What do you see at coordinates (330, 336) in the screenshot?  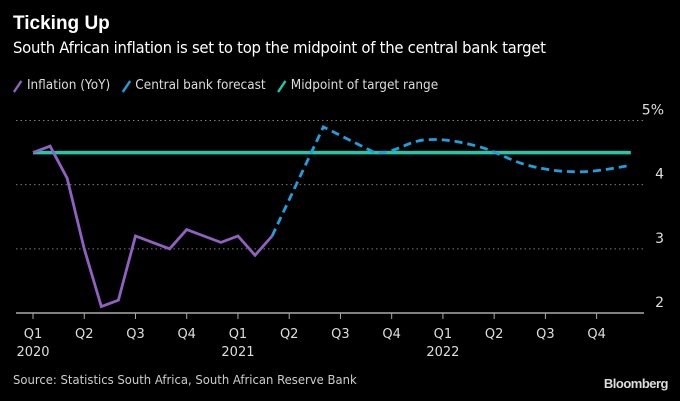 I see `x-axis: Q1 2020 Q2 Q3 Q4 Q1 2021 Q2 Q3 Q4 Q1 2022 Q2 Q3 Q4` at bounding box center [330, 336].